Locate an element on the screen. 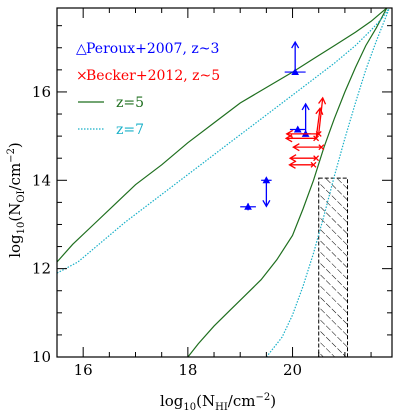 The width and height of the screenshot is (415, 415). y-tick-label: 14 is located at coordinates (41, 180).